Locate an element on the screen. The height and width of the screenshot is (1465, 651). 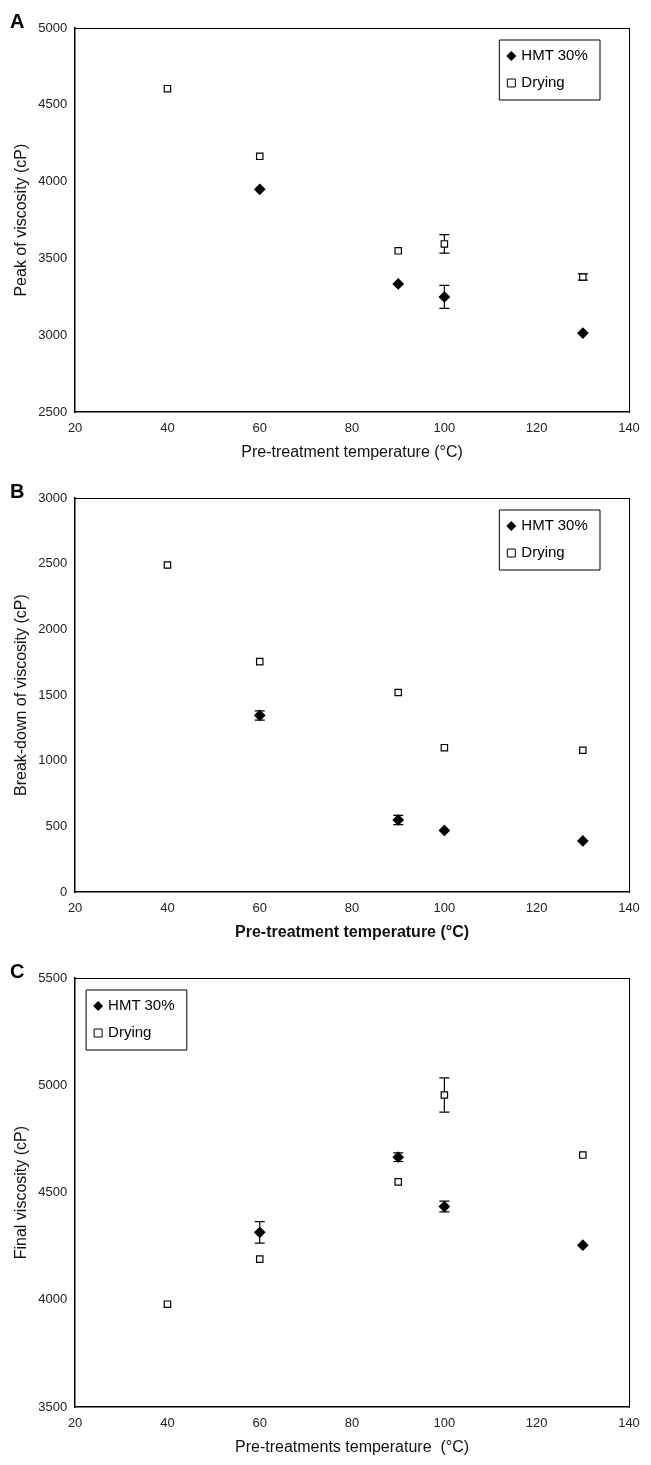
y-tick-label: 1500 is located at coordinates (53, 694).